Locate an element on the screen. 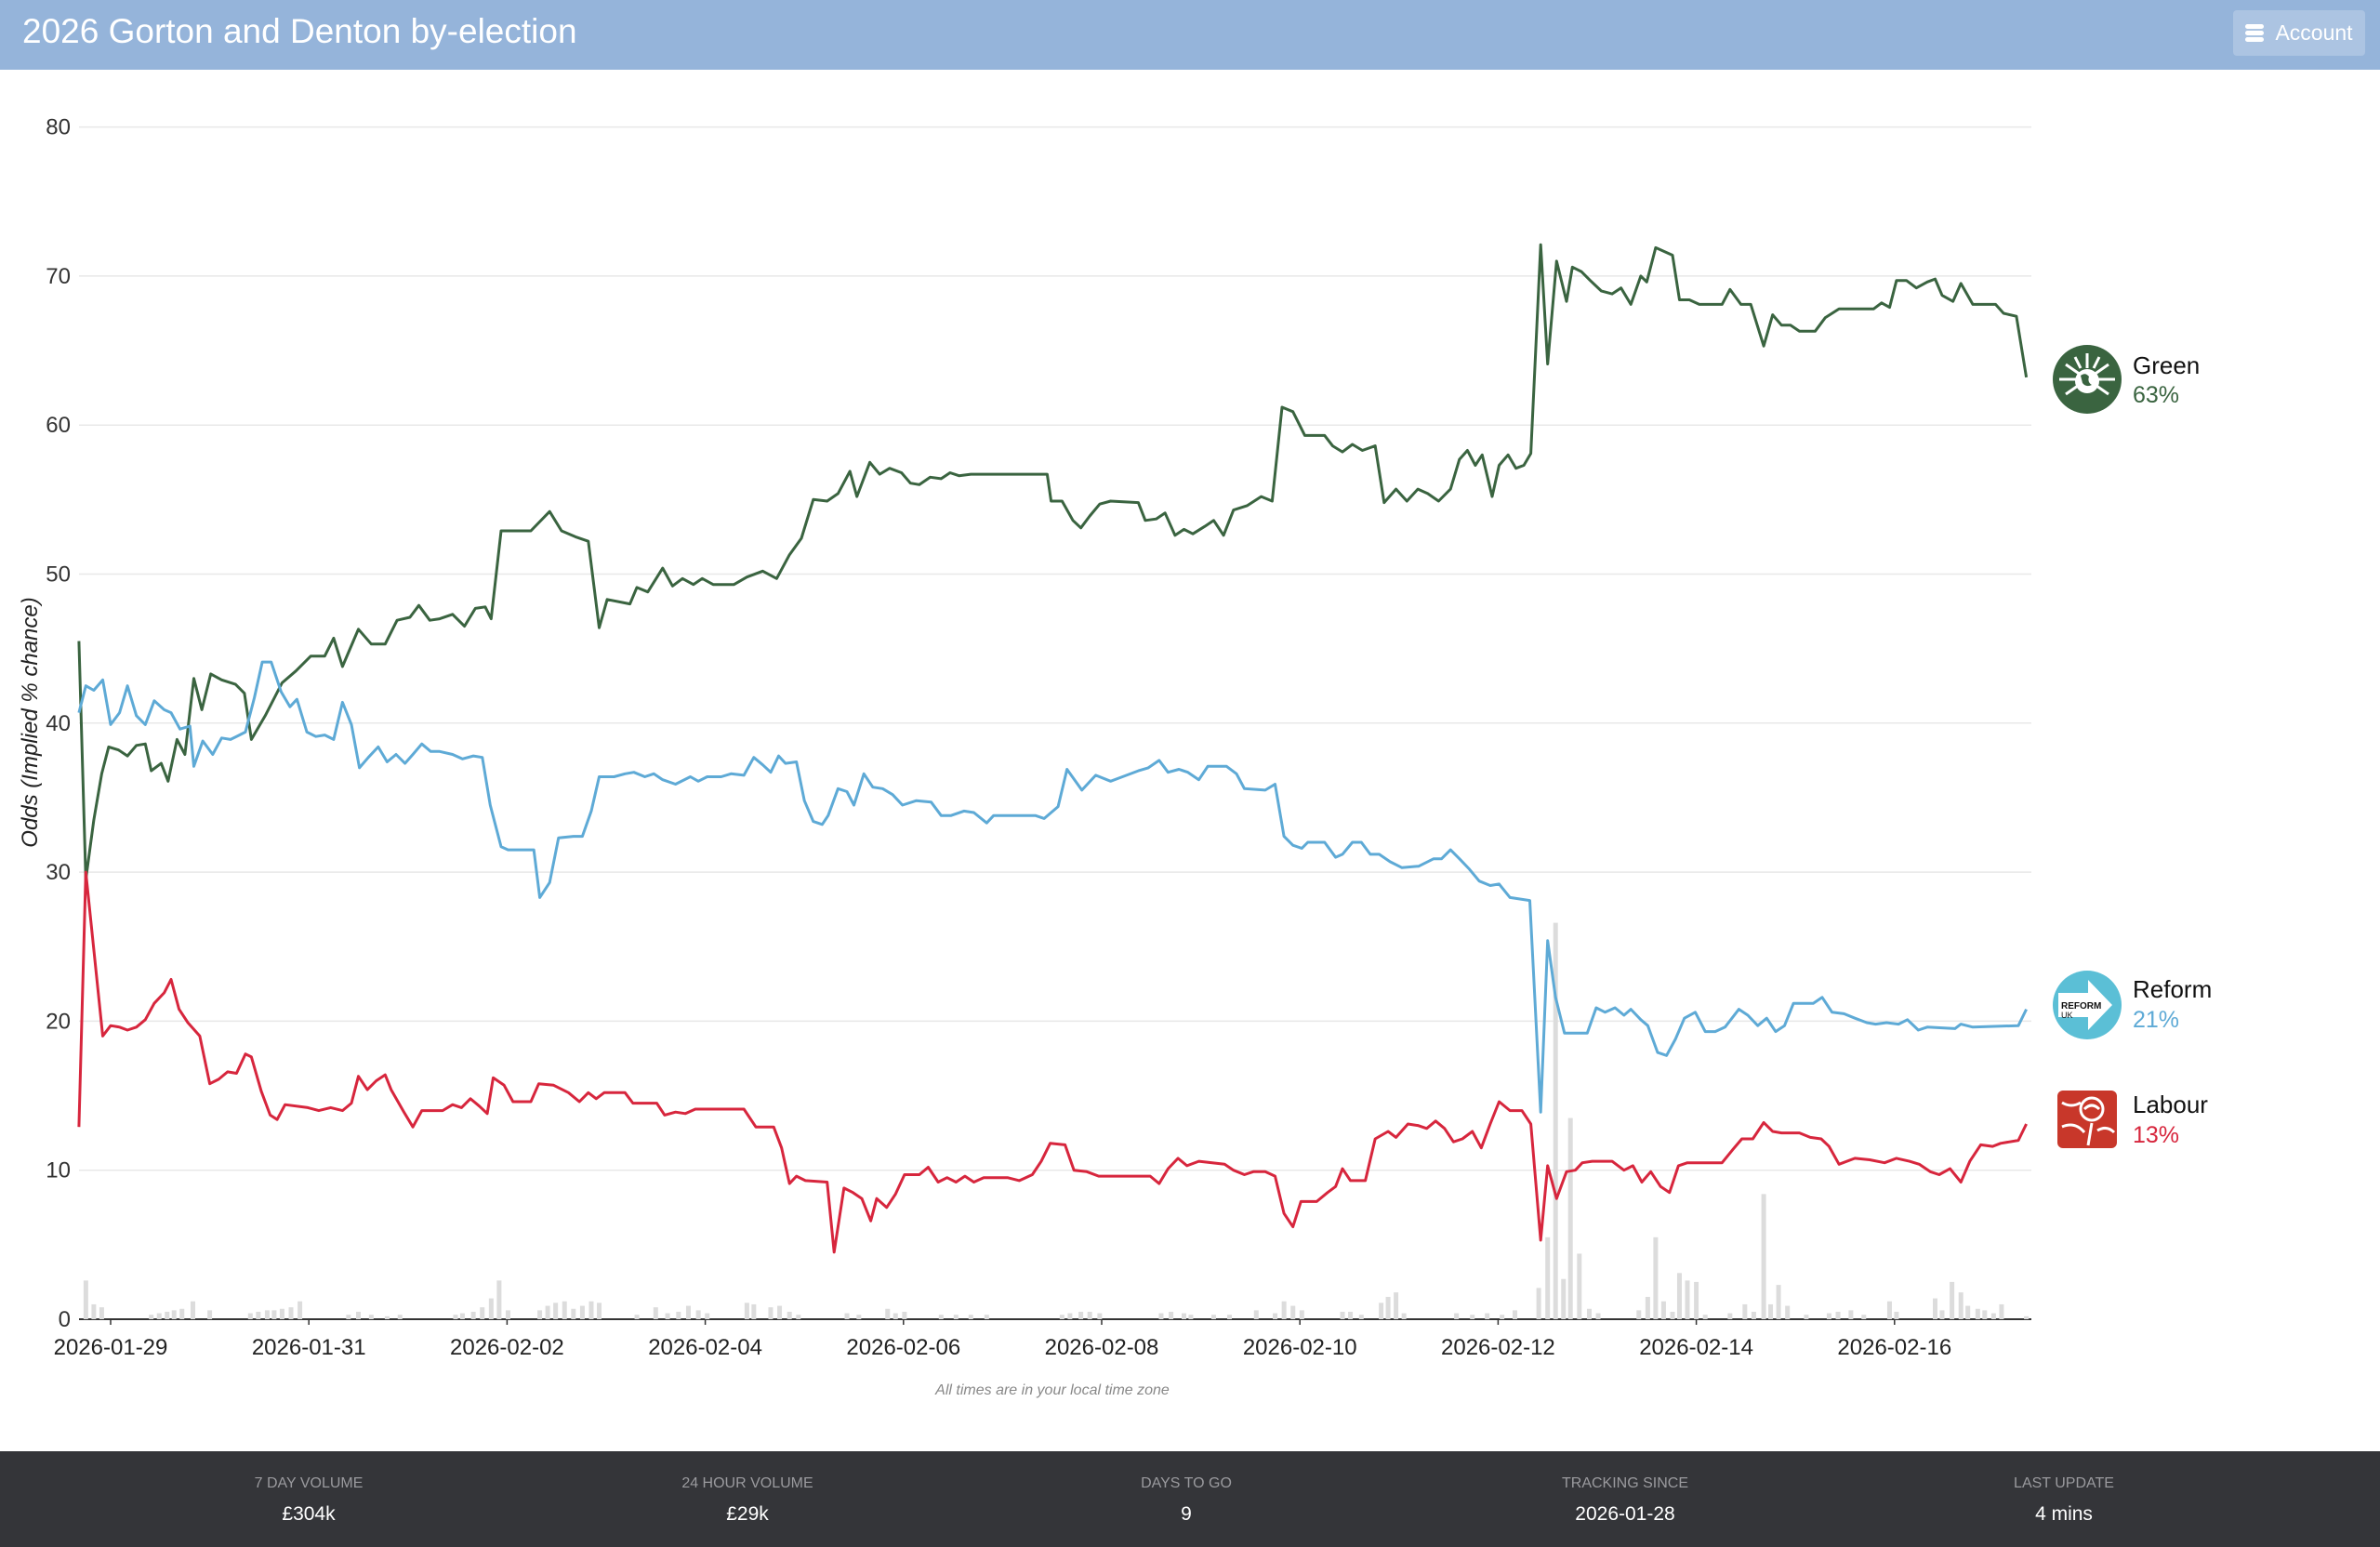  green-party-logo is located at coordinates (2087, 379).